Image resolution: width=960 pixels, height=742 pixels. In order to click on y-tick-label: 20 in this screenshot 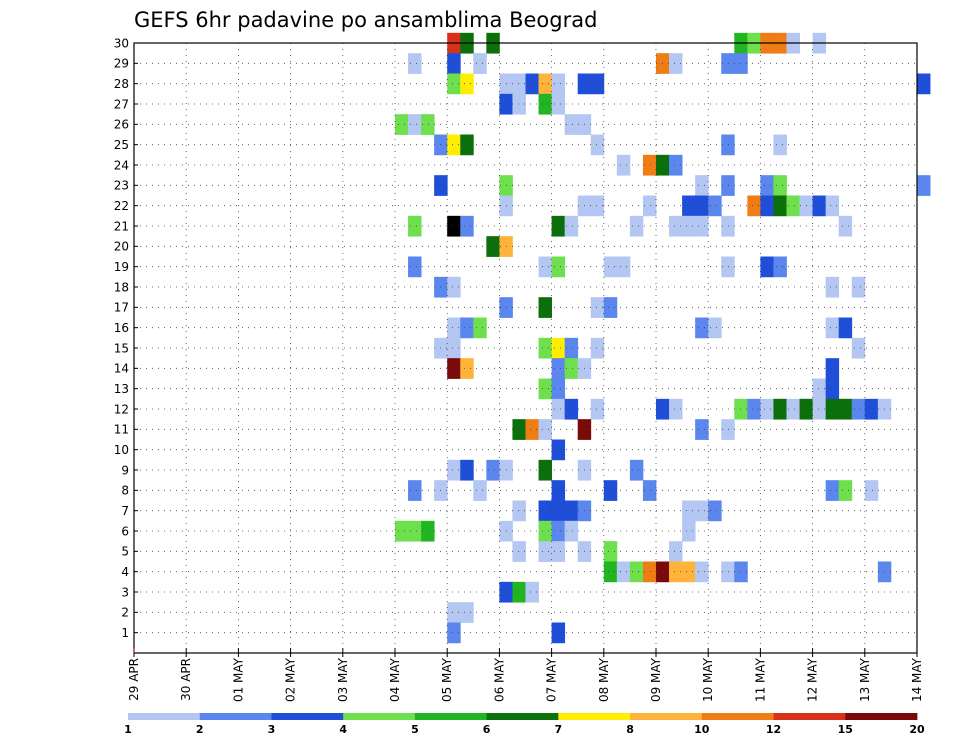, I will do `click(121, 247)`.